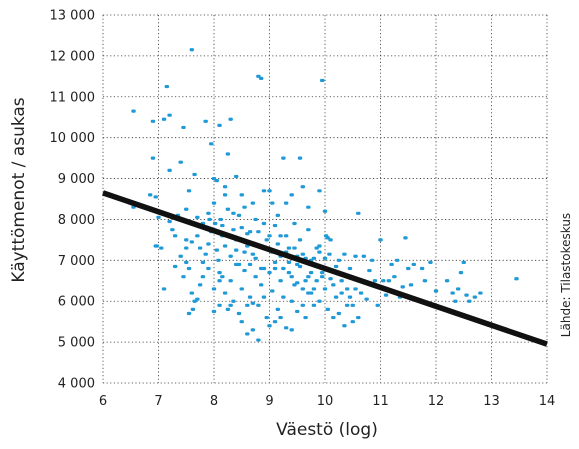  What do you see at coordinates (158, 401) in the screenshot?
I see `x-tick-label: 7` at bounding box center [158, 401].